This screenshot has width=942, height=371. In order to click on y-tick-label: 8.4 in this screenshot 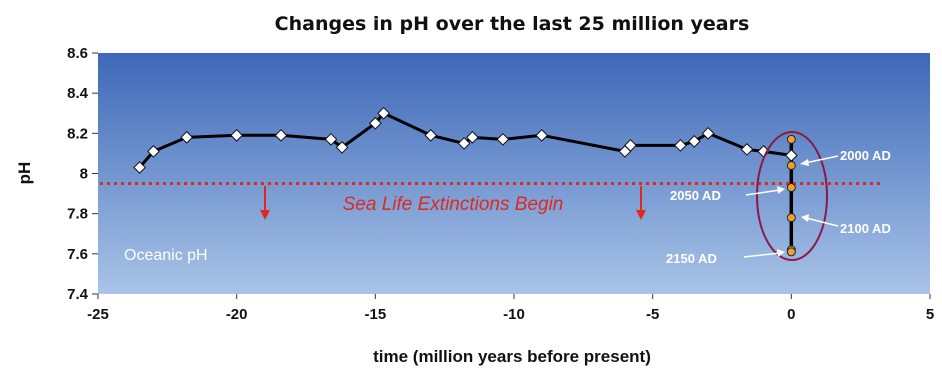, I will do `click(78, 93)`.